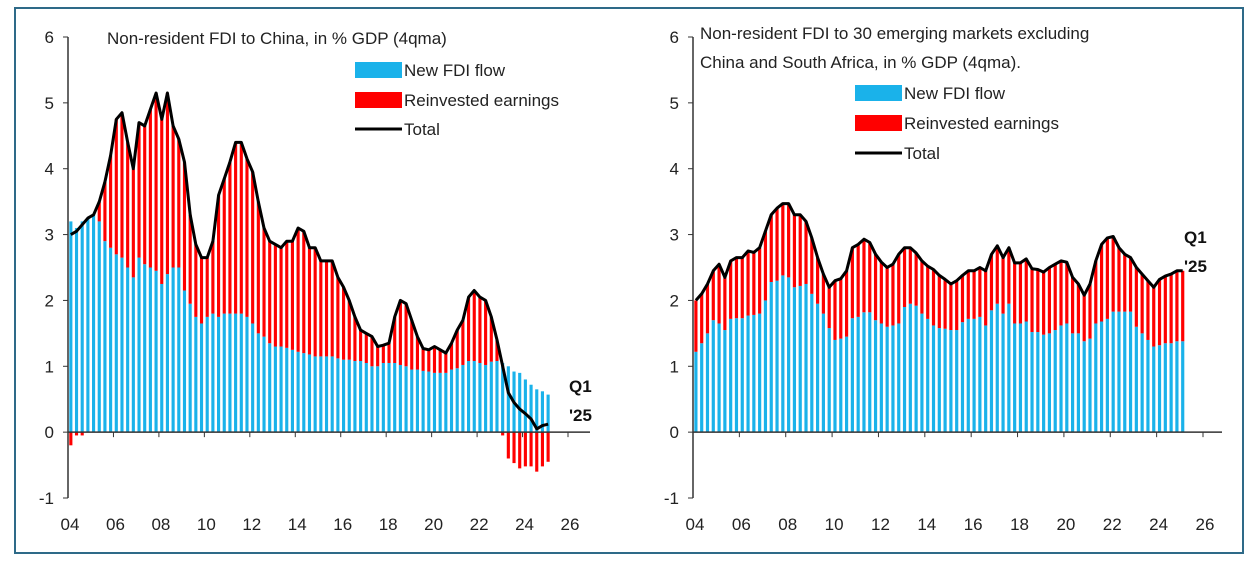 The height and width of the screenshot is (572, 1256). Describe the element at coordinates (49, 300) in the screenshot. I see `y-tick-label: 2` at that location.